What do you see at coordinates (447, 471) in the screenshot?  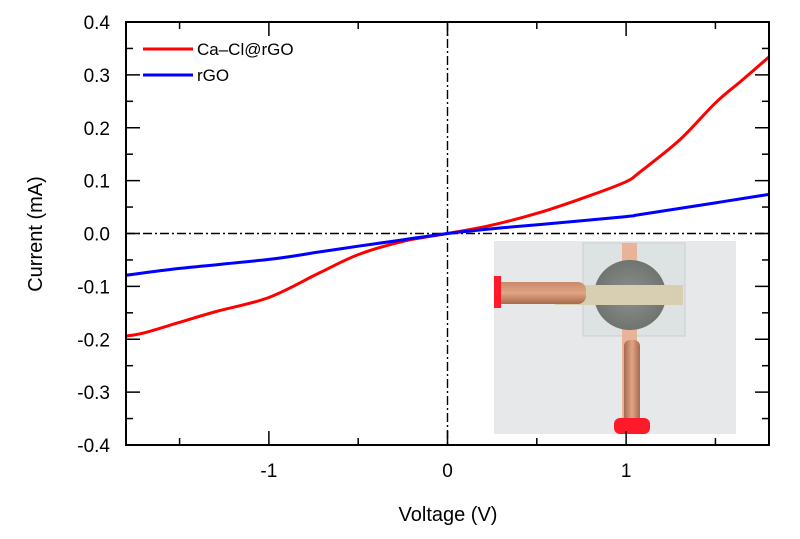 I see `x-tick-label: 0` at bounding box center [447, 471].